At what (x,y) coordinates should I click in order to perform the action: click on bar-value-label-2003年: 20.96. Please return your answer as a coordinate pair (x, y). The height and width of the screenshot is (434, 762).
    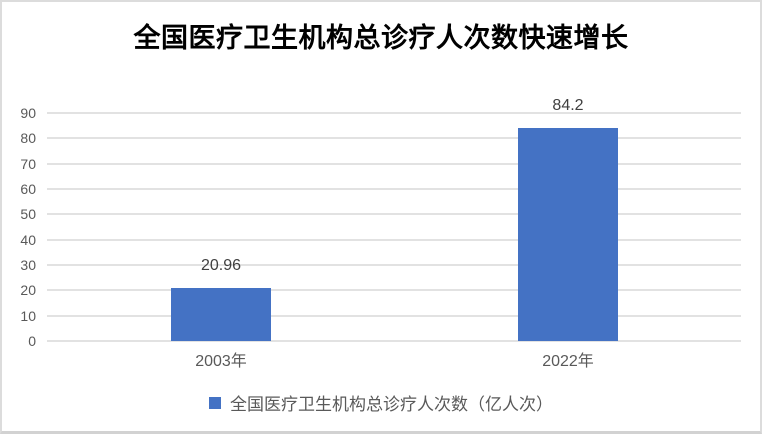
    Looking at the image, I should click on (221, 265).